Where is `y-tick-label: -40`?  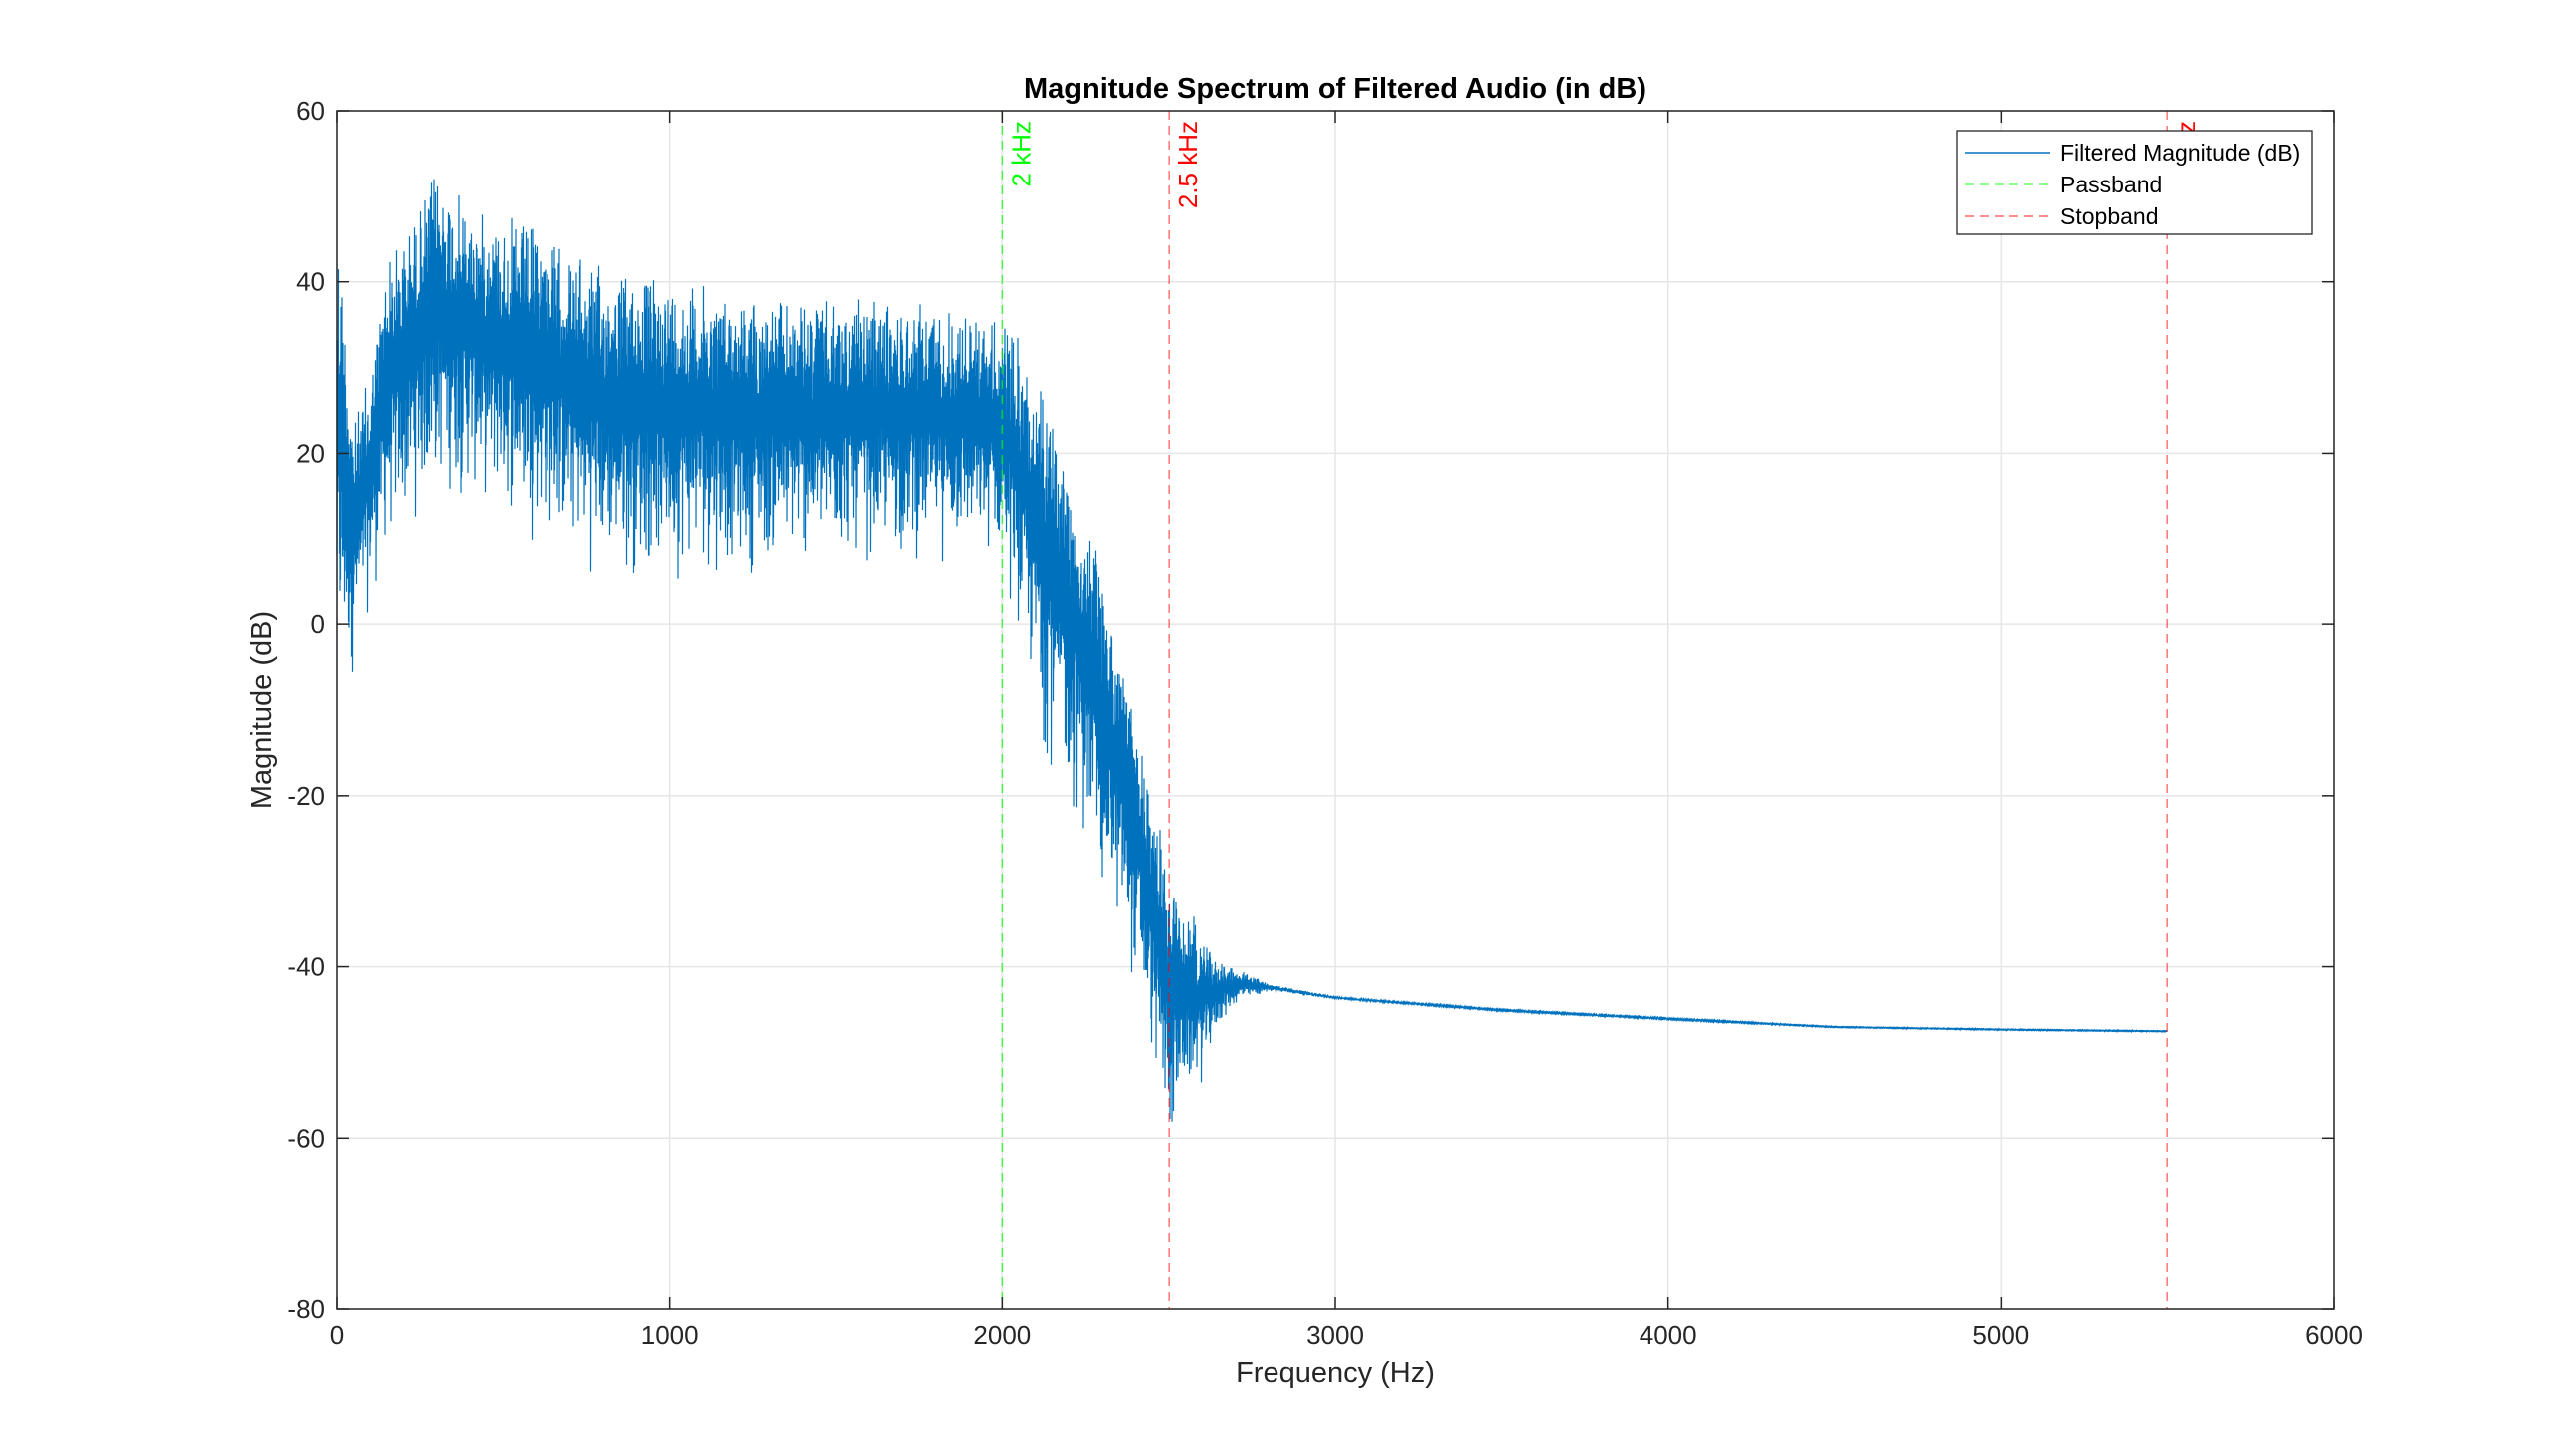 y-tick-label: -40 is located at coordinates (306, 967).